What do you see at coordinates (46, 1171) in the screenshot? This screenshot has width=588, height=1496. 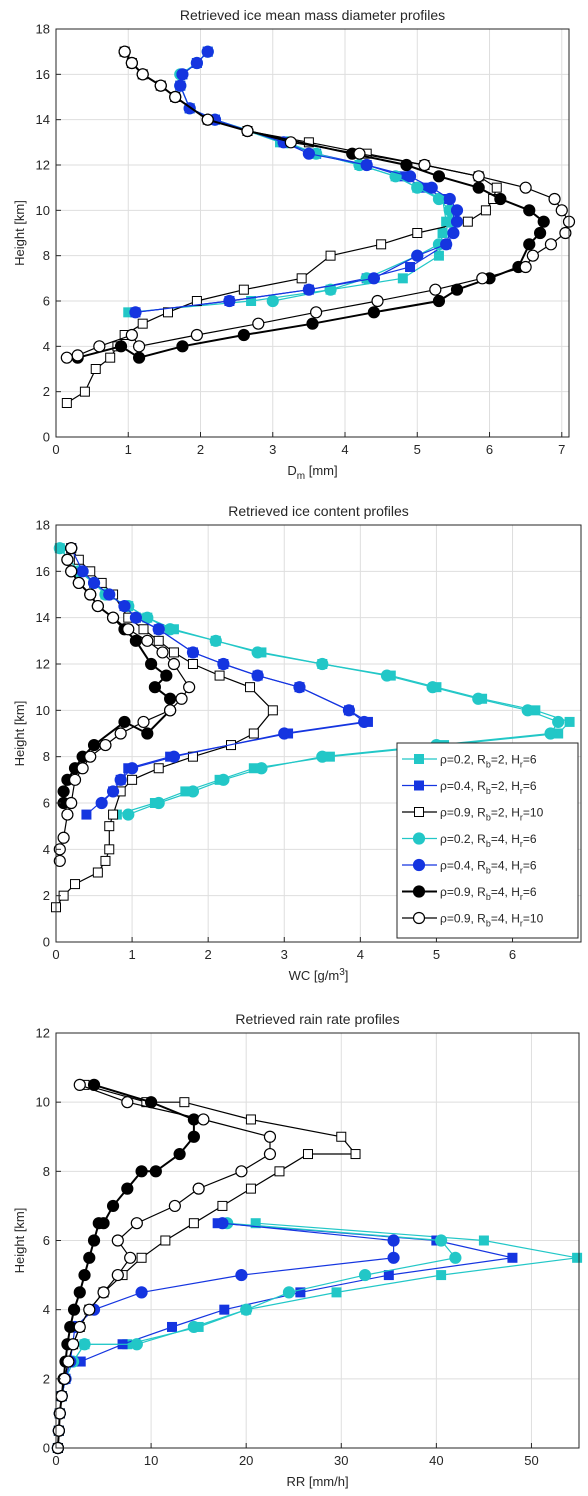 I see `rr-ytick-label-4: 8` at bounding box center [46, 1171].